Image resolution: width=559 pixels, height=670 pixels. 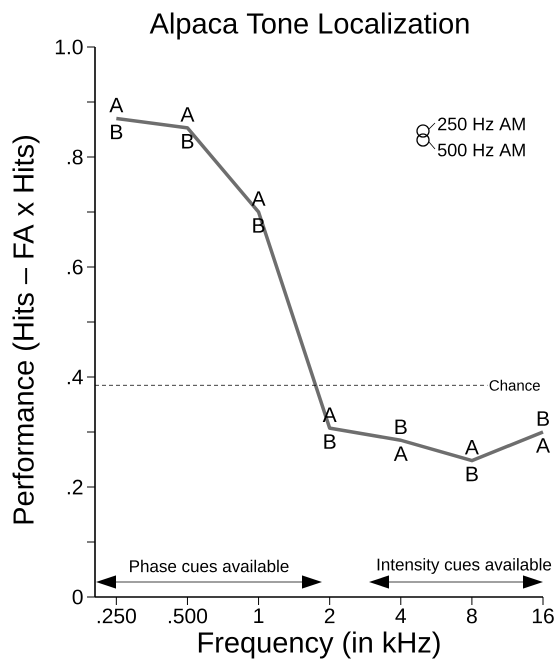 What do you see at coordinates (26, 330) in the screenshot?
I see `y-axis-title: Performance (Hits – FA x Hits)` at bounding box center [26, 330].